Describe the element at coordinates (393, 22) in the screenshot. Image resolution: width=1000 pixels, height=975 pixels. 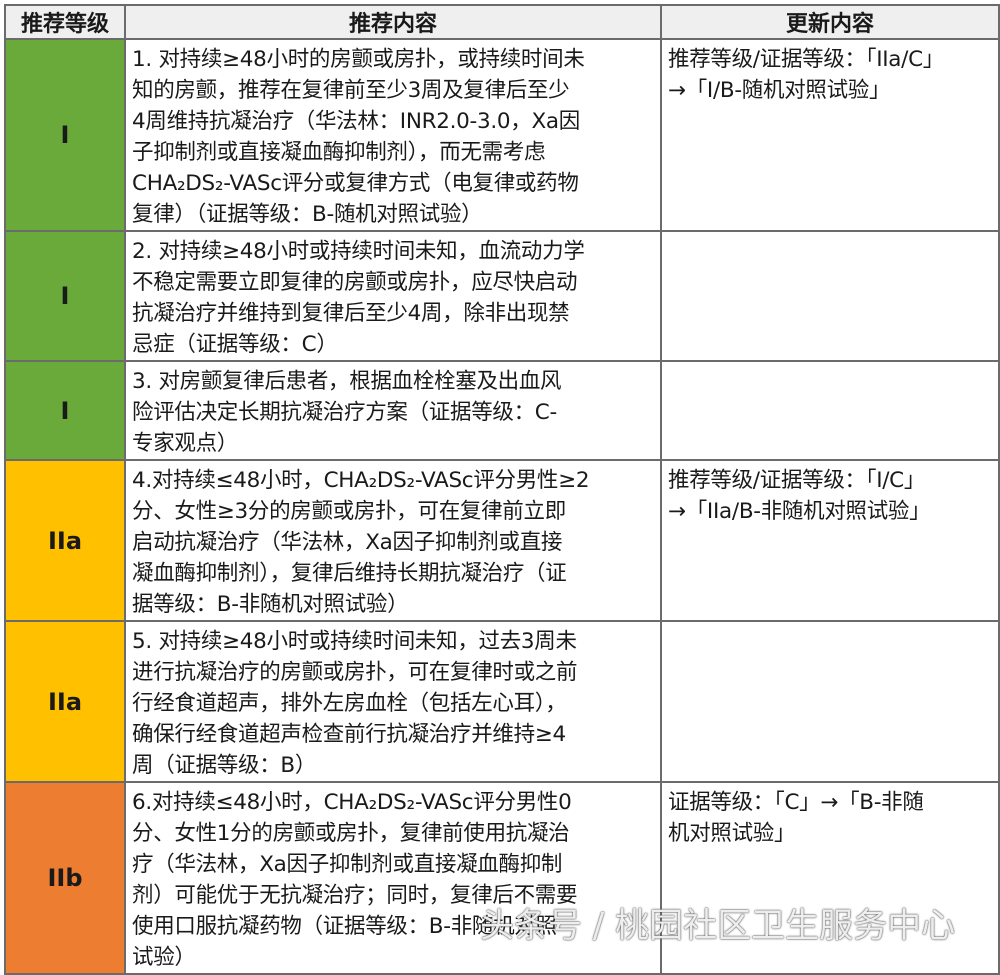
I see `header-content: 推荐内容` at that location.